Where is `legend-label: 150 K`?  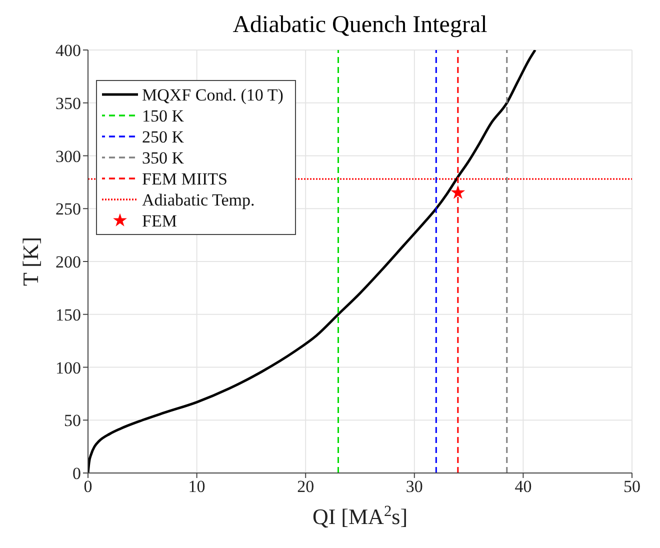 legend-label: 150 K is located at coordinates (163, 116).